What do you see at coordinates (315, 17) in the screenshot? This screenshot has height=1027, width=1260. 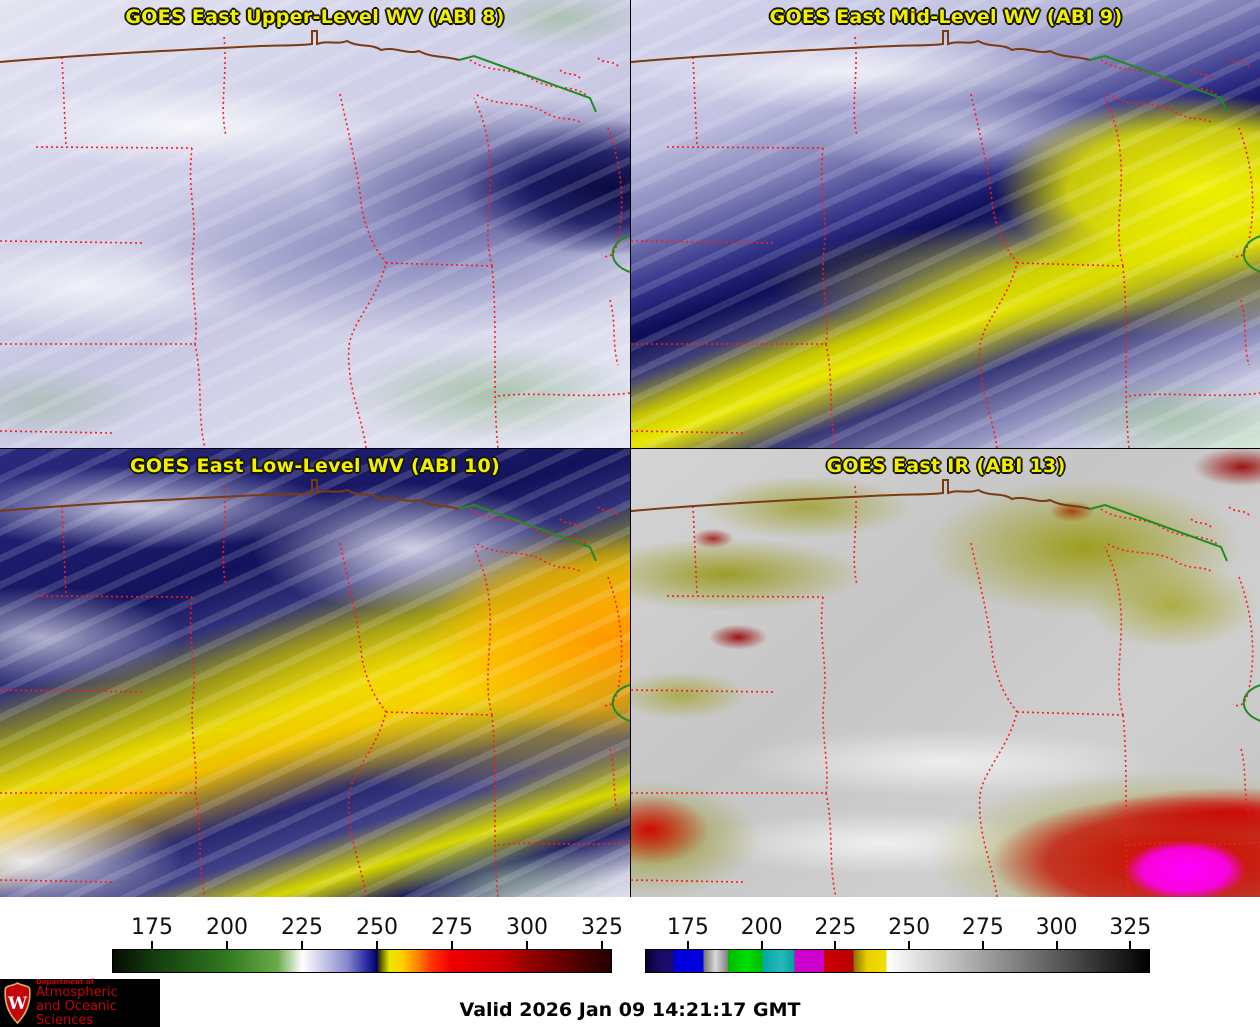 I see `panel-title-upper-wv: GOES East Upper-Level WV (ABI 8)` at bounding box center [315, 17].